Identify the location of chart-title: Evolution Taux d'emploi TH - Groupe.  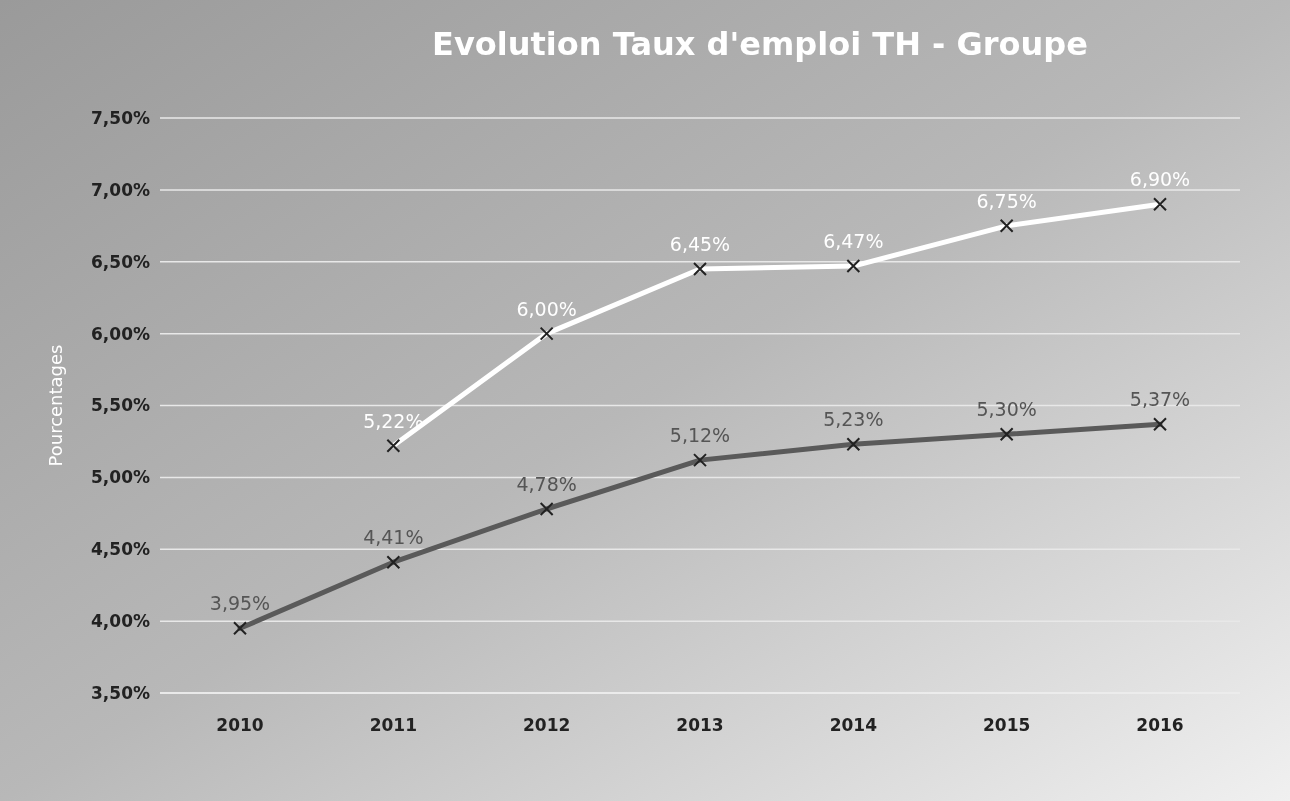
(760, 44).